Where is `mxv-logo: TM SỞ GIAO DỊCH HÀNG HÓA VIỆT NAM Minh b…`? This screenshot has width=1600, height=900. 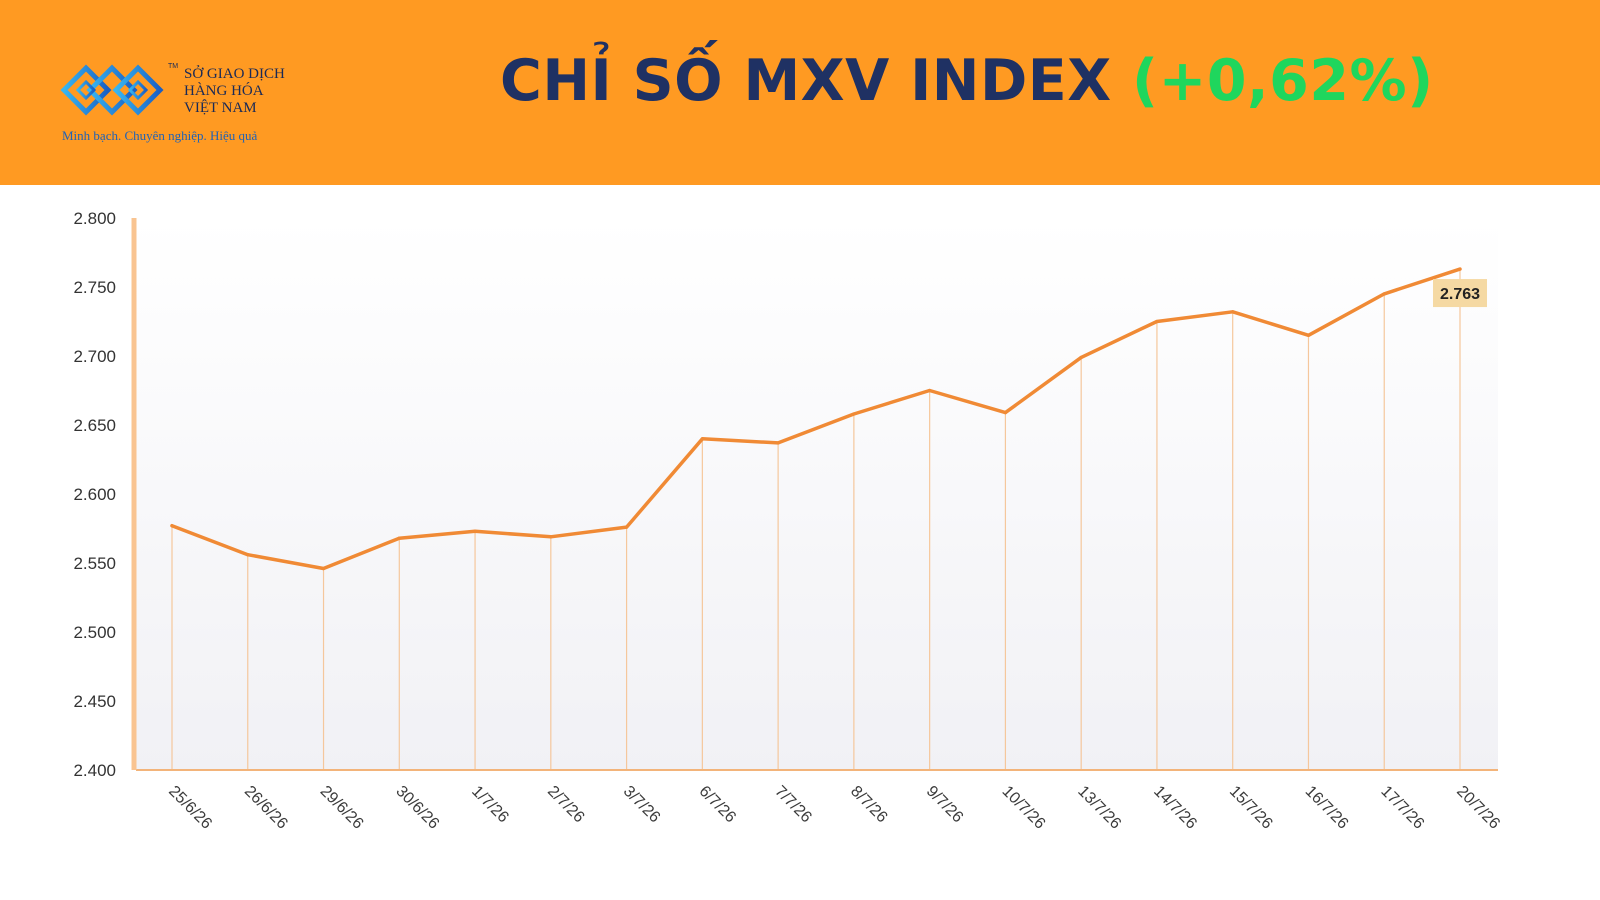
mxv-logo: TM SỞ GIAO DỊCH HÀNG HÓA VIỆT NAM Minh b… is located at coordinates (185, 105).